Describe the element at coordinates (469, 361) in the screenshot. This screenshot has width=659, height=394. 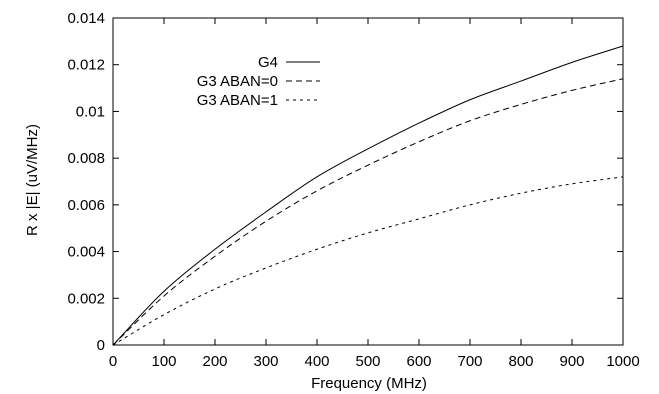
I see `x-tick-label: 700` at that location.